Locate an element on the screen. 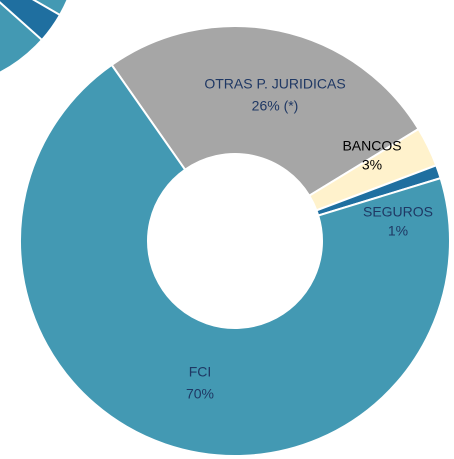  slice-label: OTRAS P. JURIDICAS is located at coordinates (274, 84).